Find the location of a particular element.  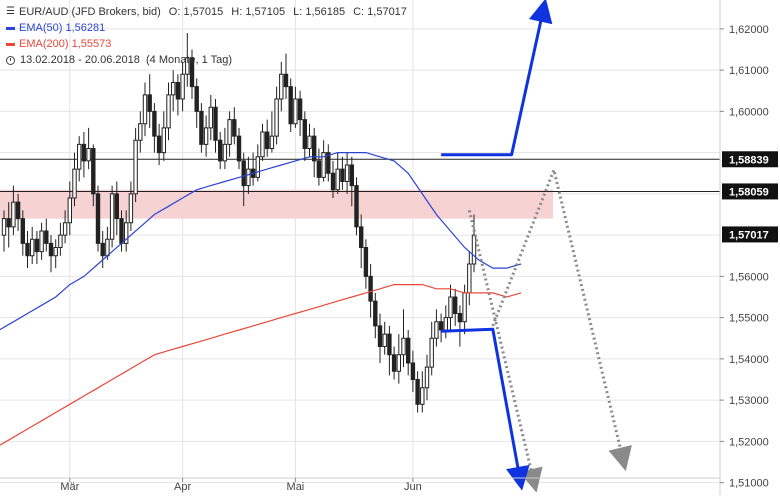

x-tick-label: Apr is located at coordinates (182, 487).